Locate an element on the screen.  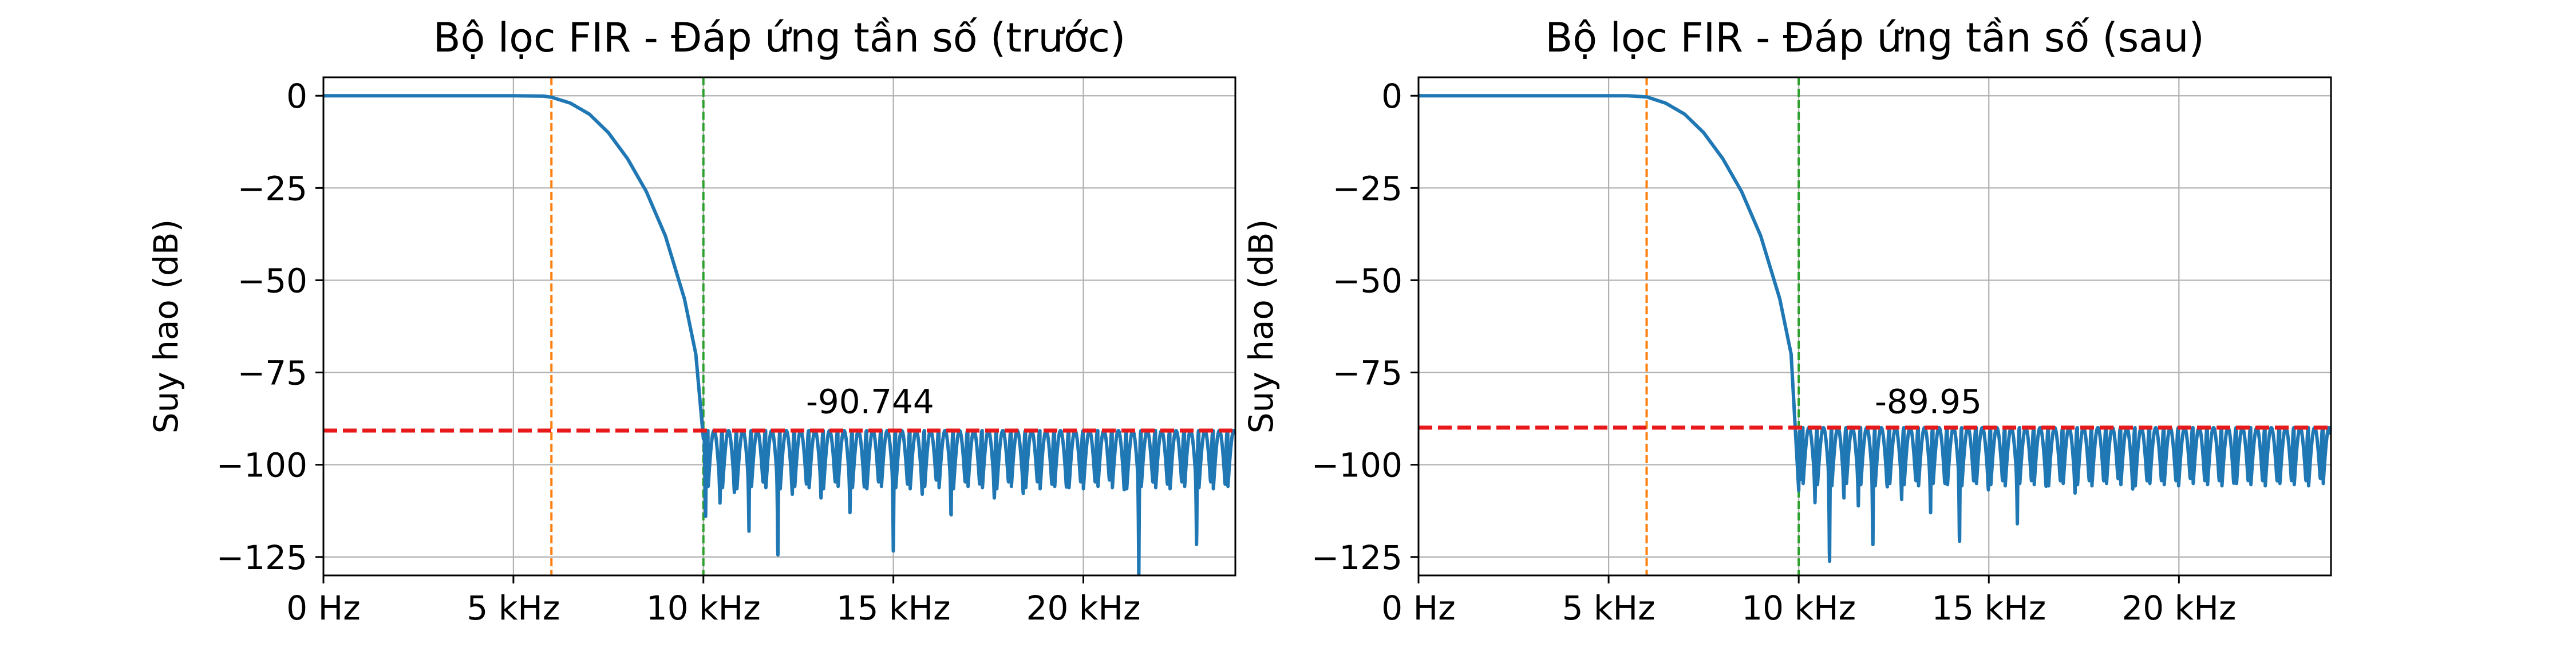
stopband-level-annotation: -90.744 is located at coordinates (870, 401).